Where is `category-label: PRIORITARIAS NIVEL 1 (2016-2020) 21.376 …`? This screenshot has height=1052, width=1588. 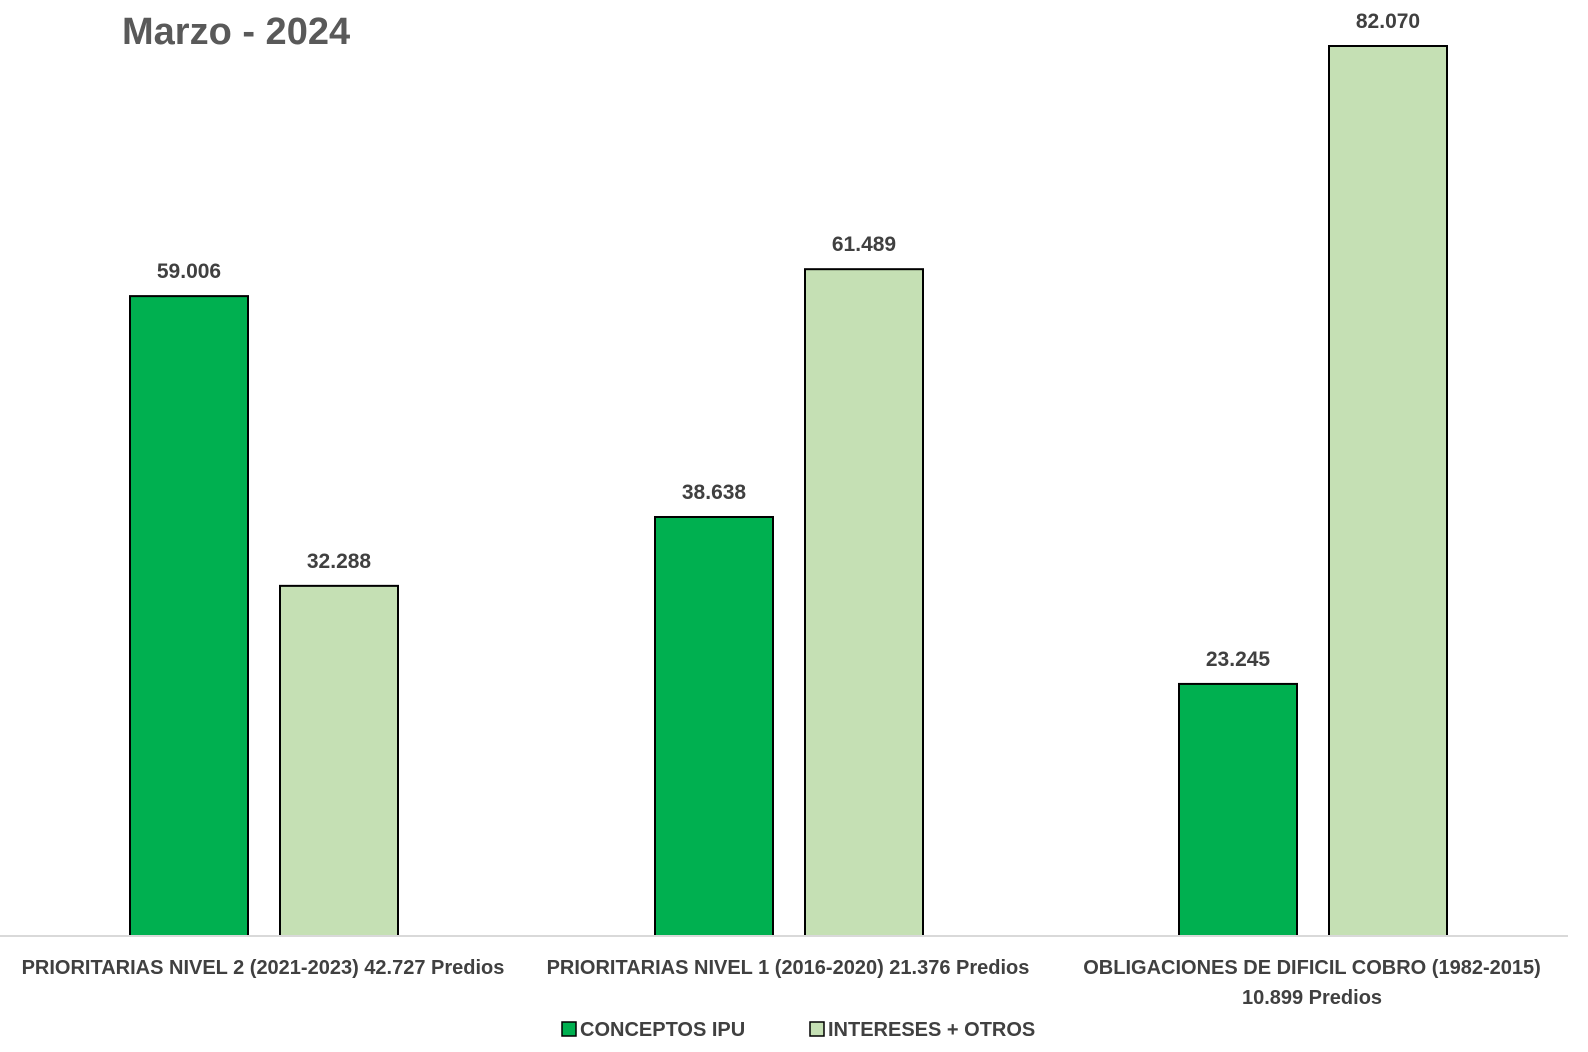
category-label: PRIORITARIAS NIVEL 1 (2016-2020) 21.376 … is located at coordinates (788, 968).